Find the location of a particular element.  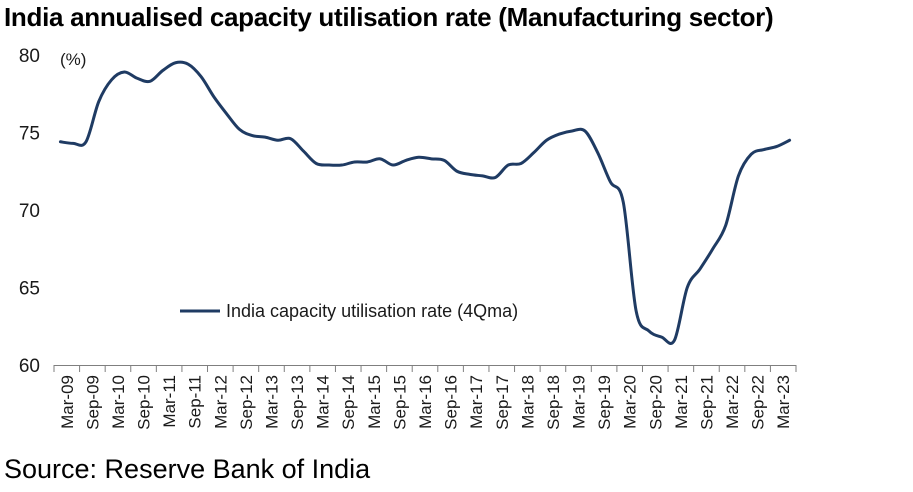

y-tick-label: 60 is located at coordinates (29, 366).